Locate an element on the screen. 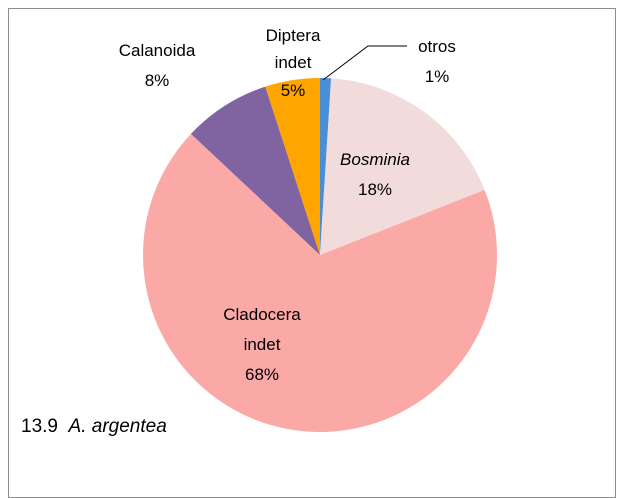 The width and height of the screenshot is (625, 498). value-label: 68% is located at coordinates (262, 374).